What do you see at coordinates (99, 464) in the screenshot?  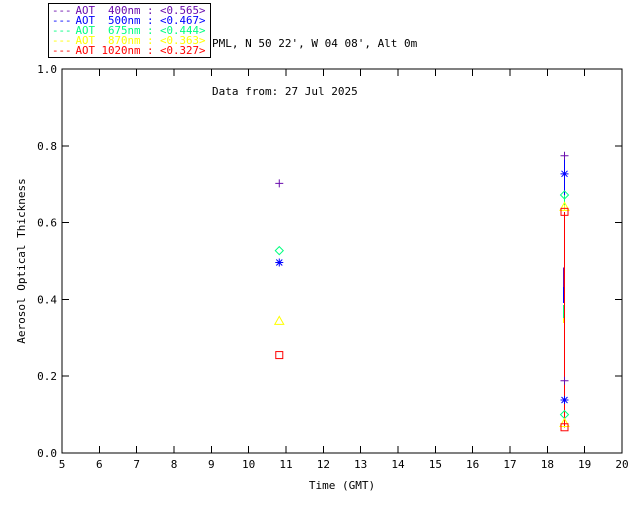 I see `x-tick-label: 6` at bounding box center [99, 464].